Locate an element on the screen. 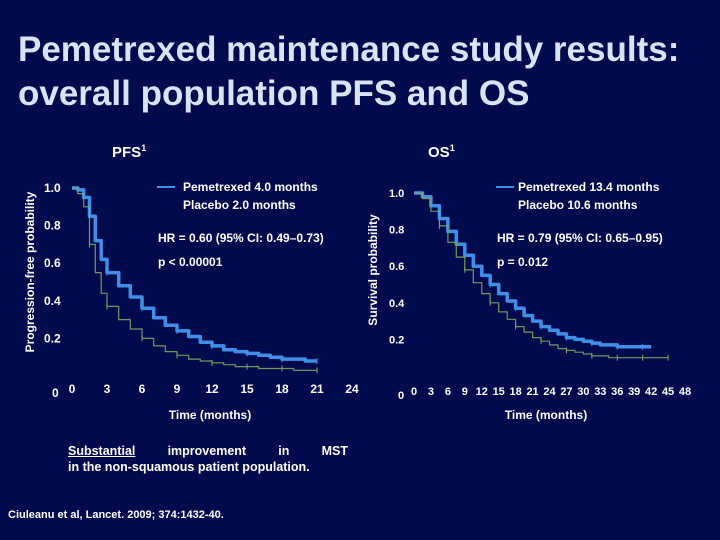 The image size is (720, 540). pfs-y-axis-label: Progression-free probability is located at coordinates (30, 271).